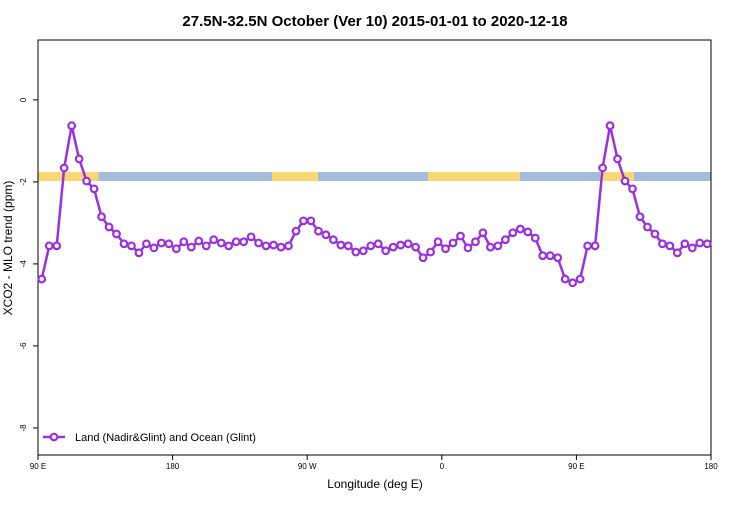 This screenshot has width=750, height=505. I want to click on x-tick-label: 90 W, so click(307, 466).